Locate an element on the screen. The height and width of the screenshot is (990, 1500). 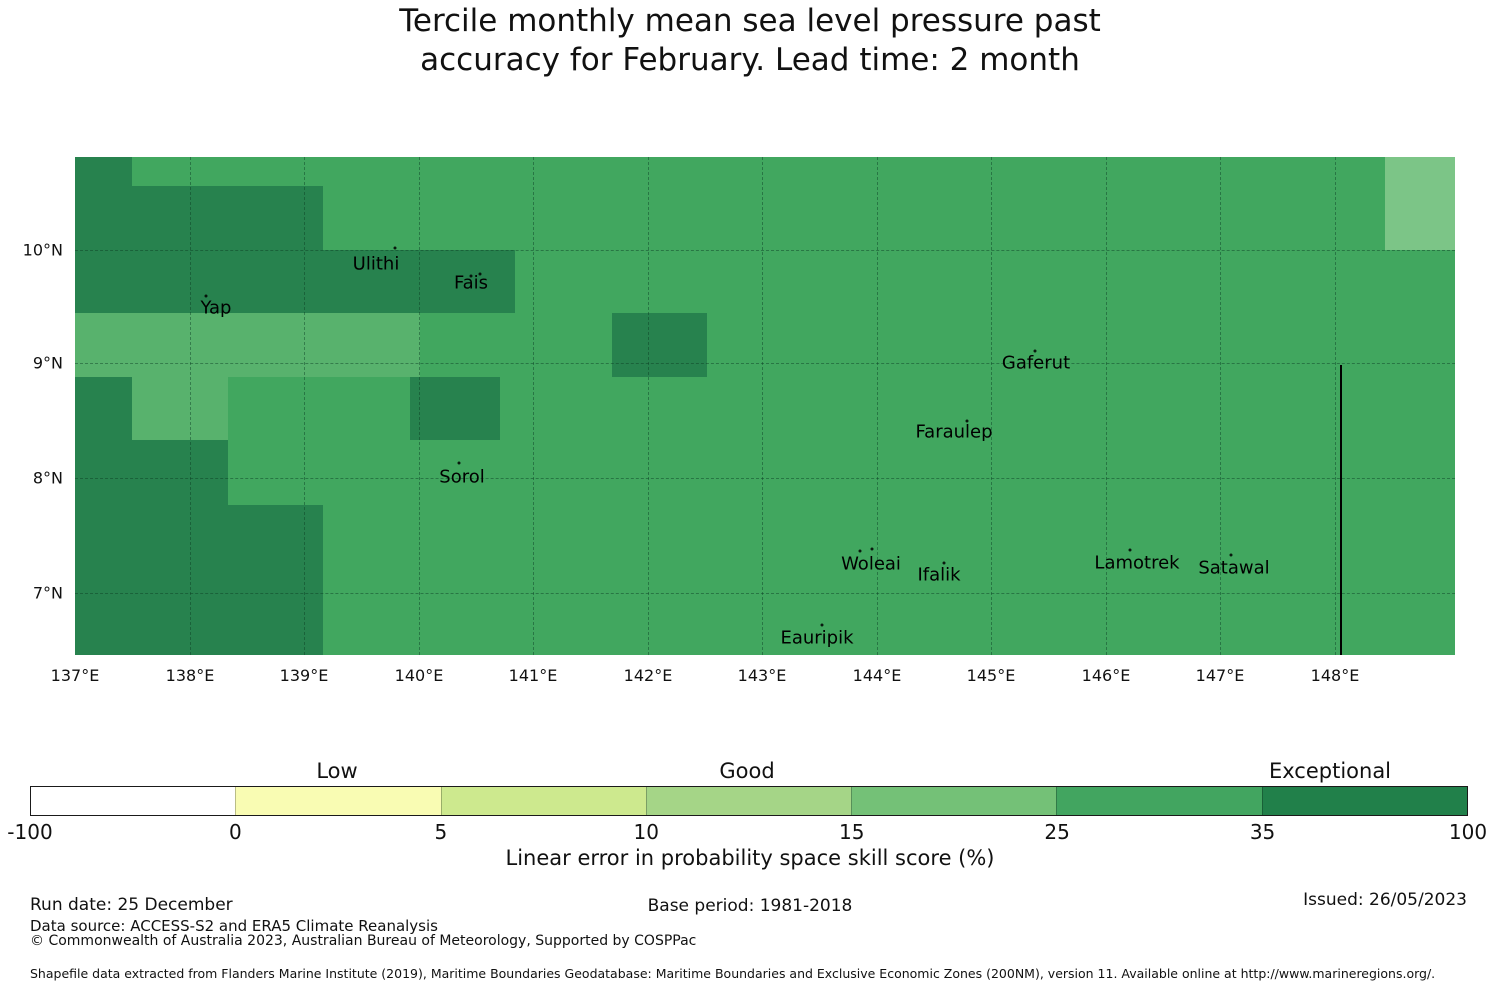
x-tick-label: 142°E is located at coordinates (648, 675).